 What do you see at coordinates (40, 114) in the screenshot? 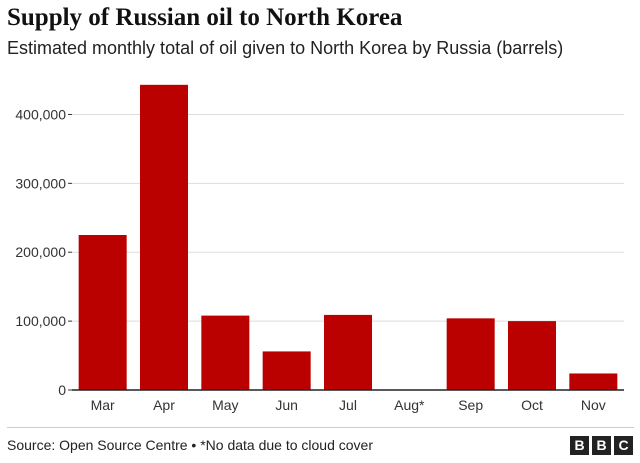
I see `y-tick-label: 400,000` at bounding box center [40, 114].